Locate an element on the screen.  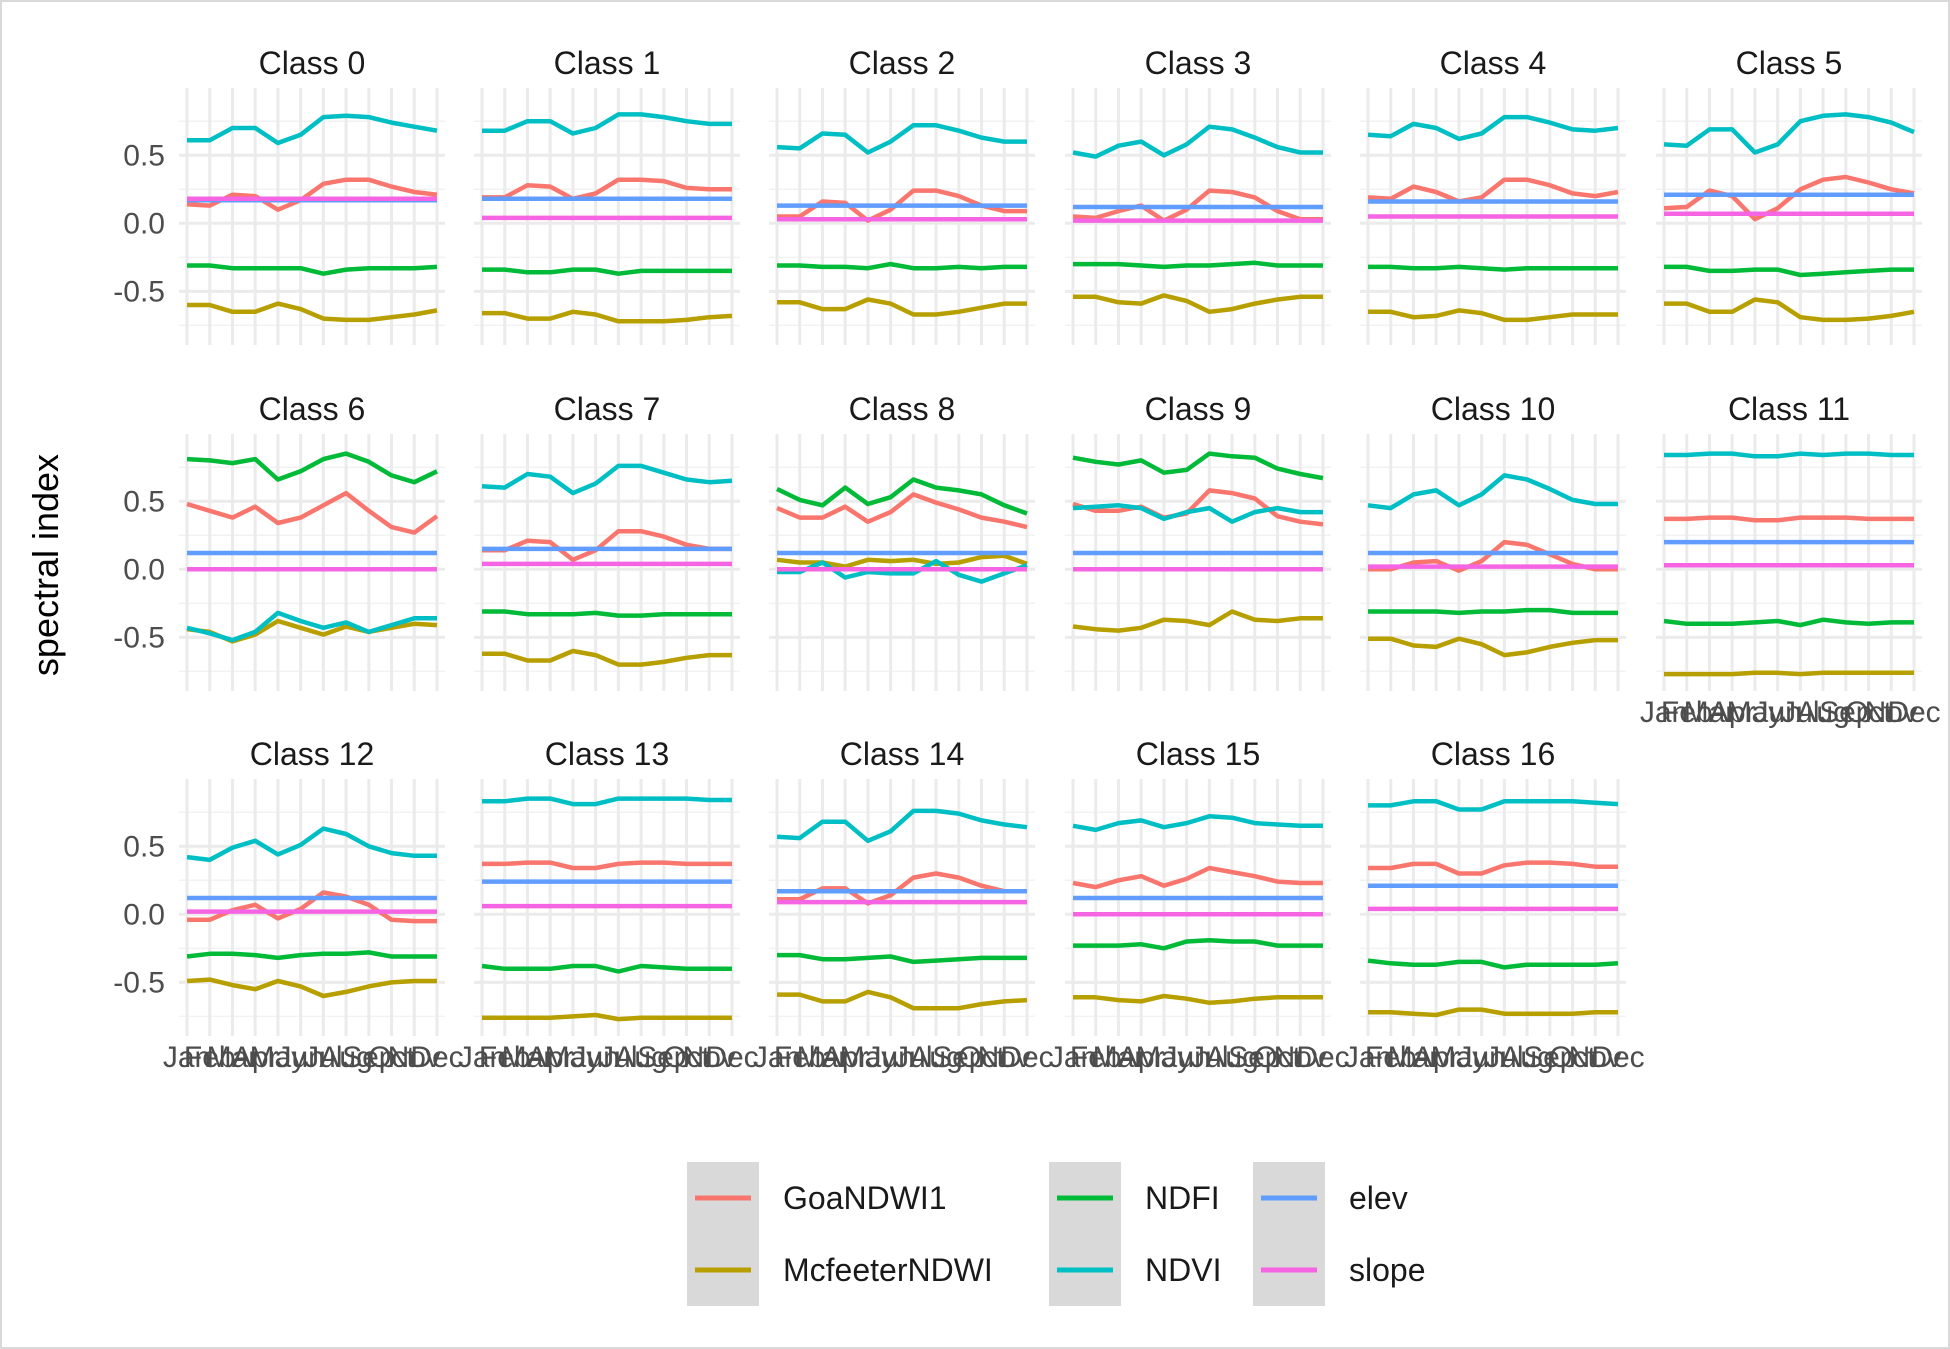
facet-panel: Class 6 -0.5 0.0 0.5 is located at coordinates (279, 541).